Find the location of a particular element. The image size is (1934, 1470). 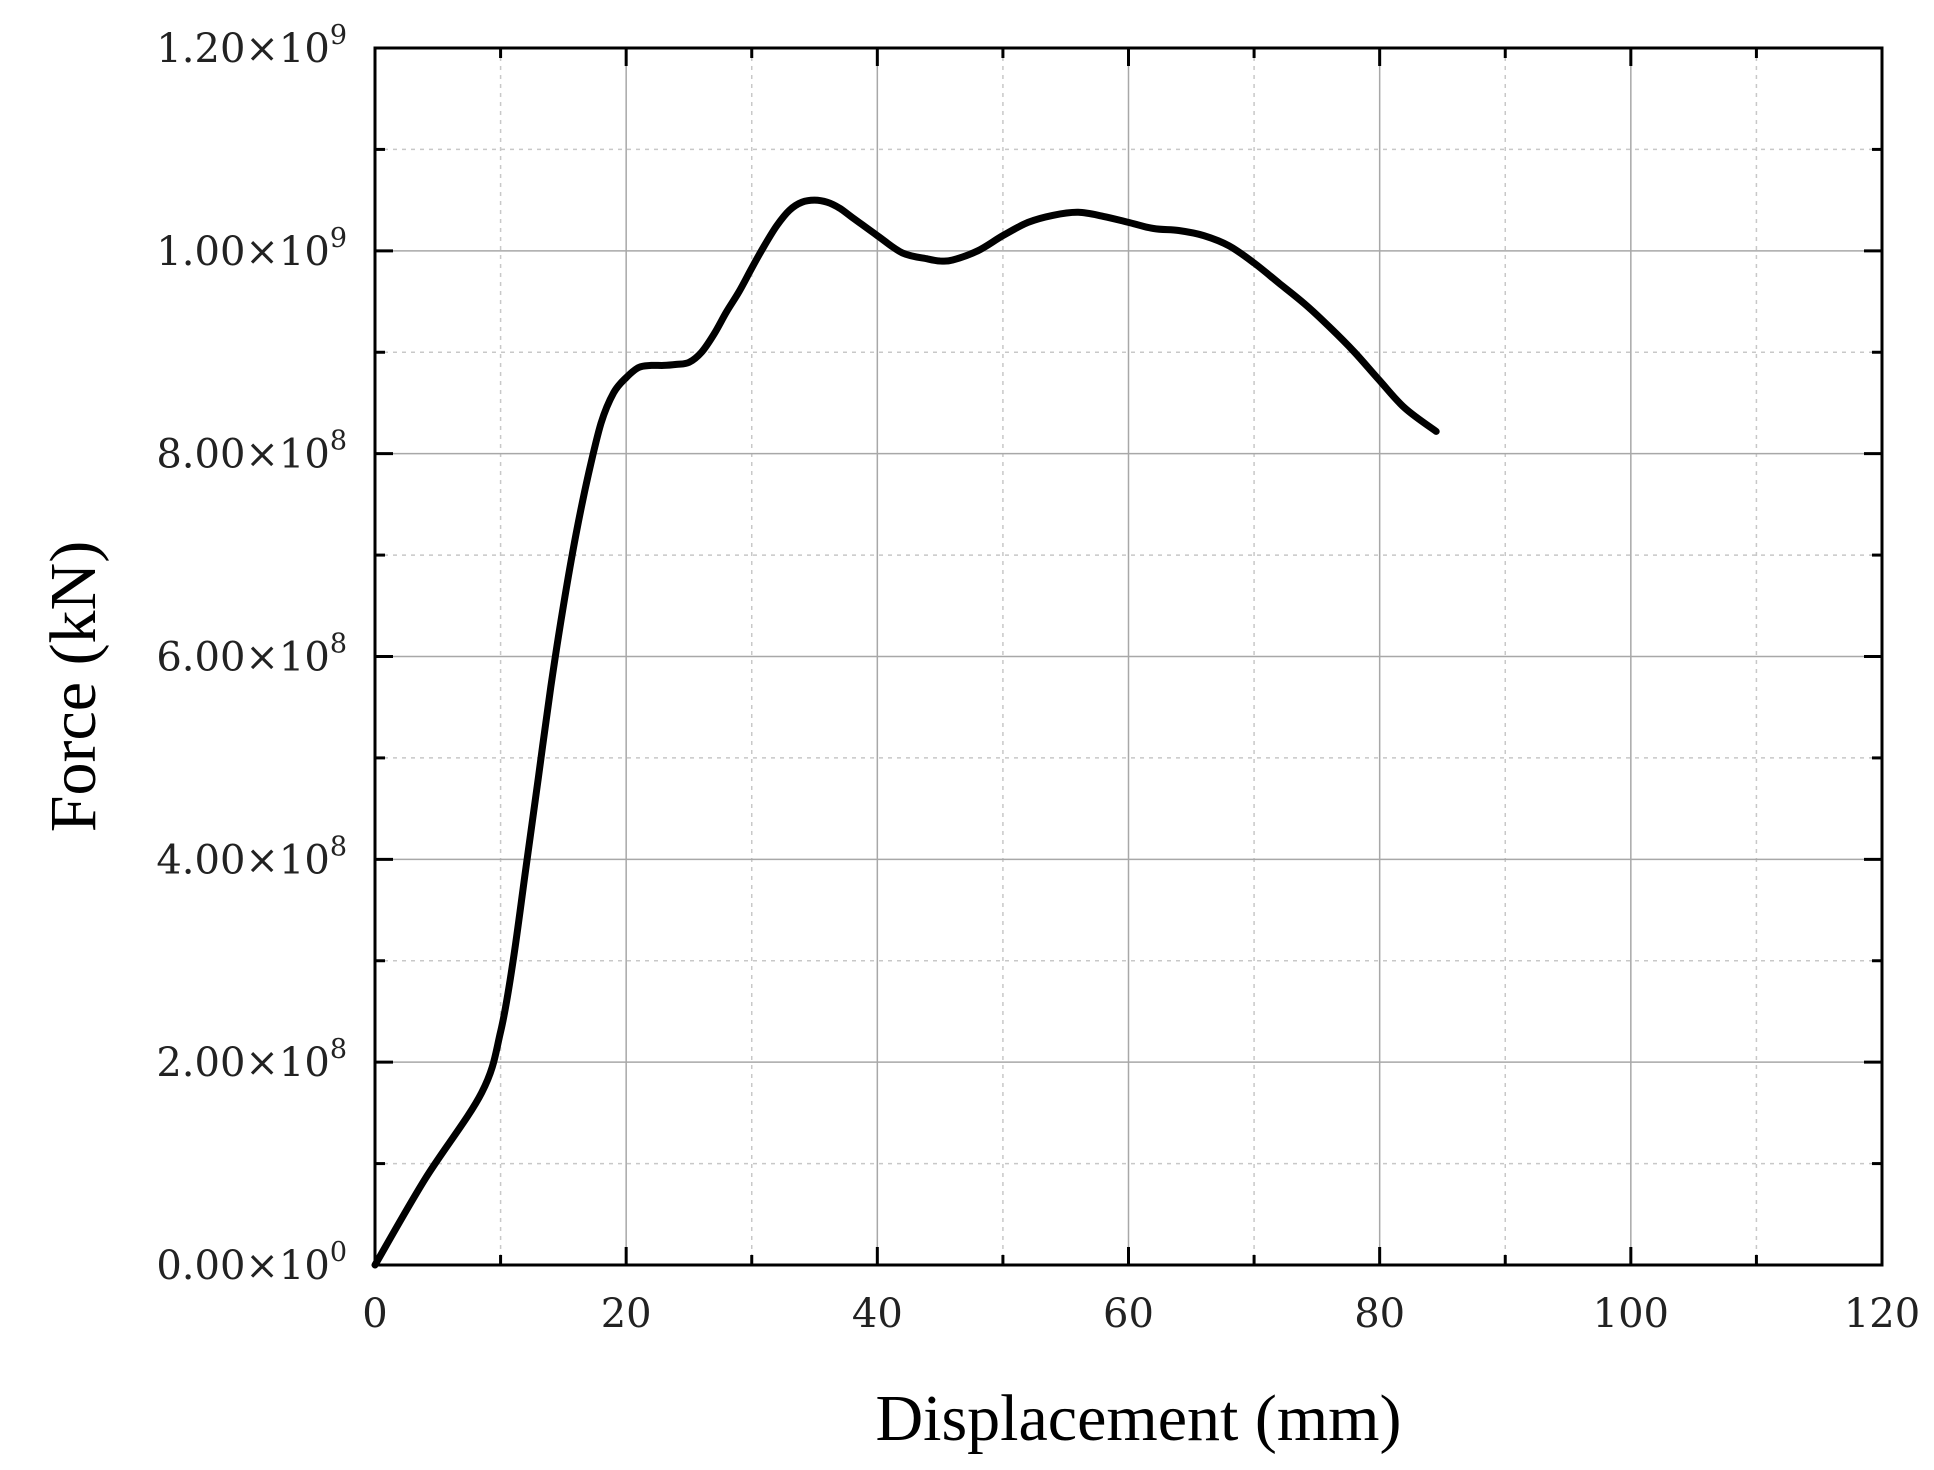

x-axis-label: Displacement (mm) is located at coordinates (1138, 1418).